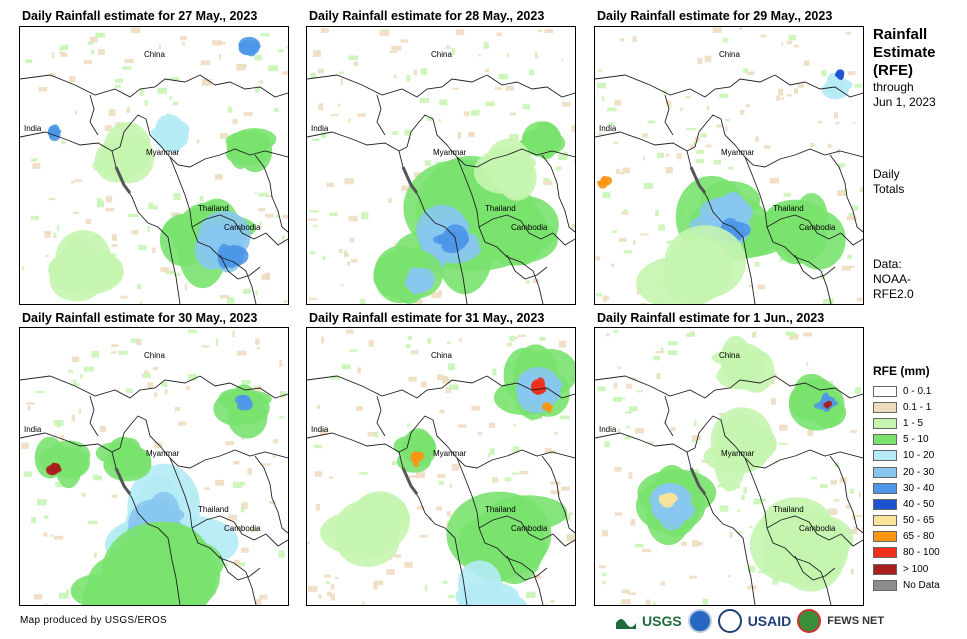 The image size is (967, 639). I want to click on map-label-cambodia: Cambodia, so click(817, 528).